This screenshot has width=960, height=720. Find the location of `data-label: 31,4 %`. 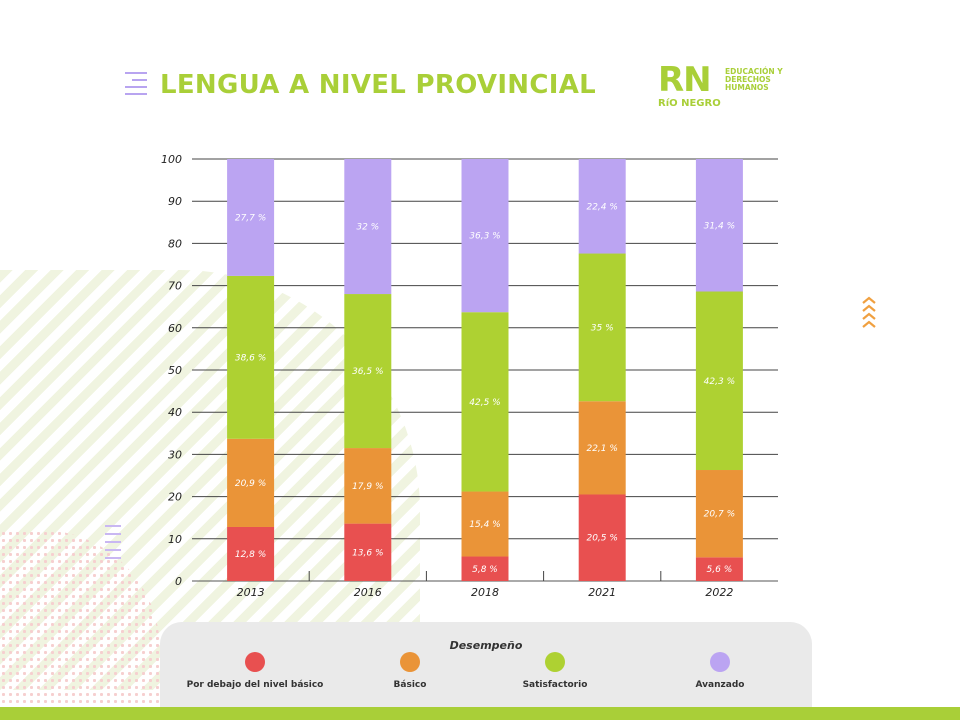

data-label: 31,4 % is located at coordinates (719, 226).